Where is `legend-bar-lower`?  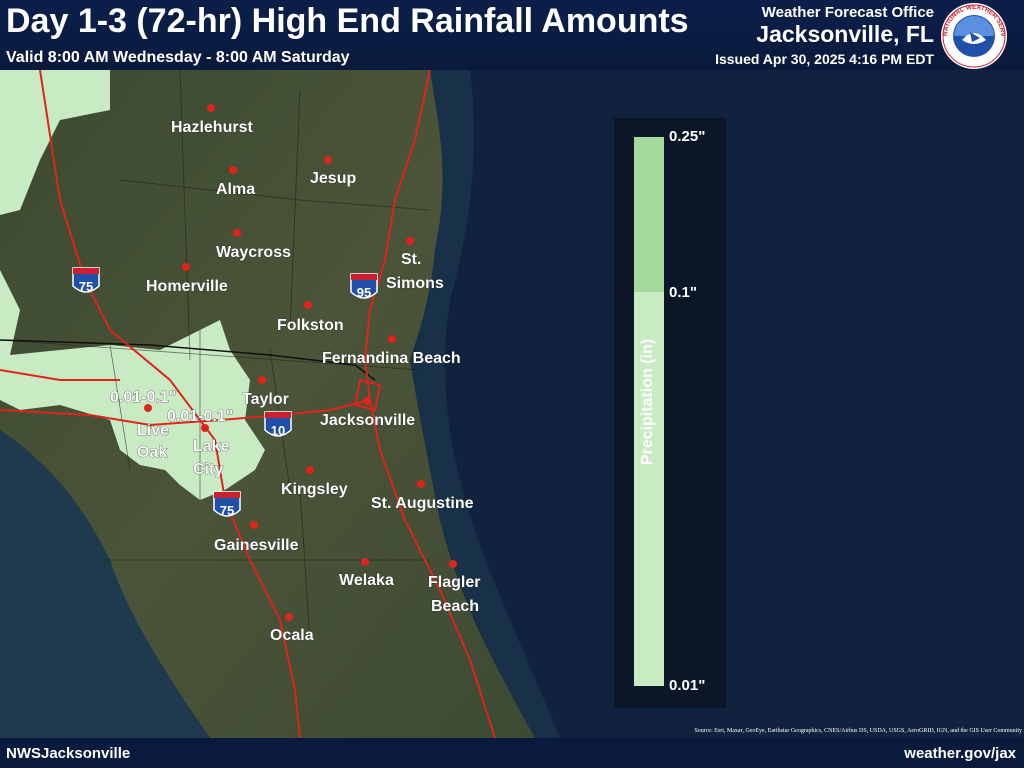
legend-bar-lower is located at coordinates (649, 489).